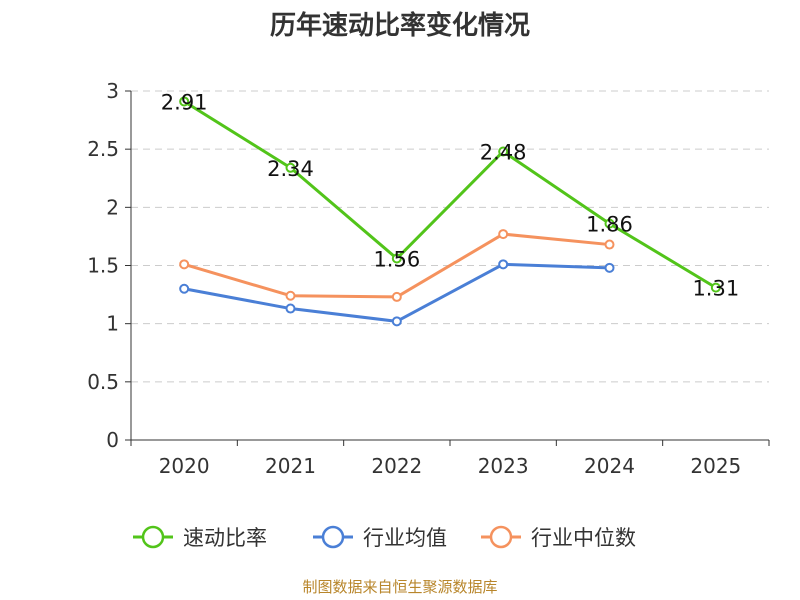 This screenshot has width=800, height=600. I want to click on x-tick-label: 2023, so click(503, 466).